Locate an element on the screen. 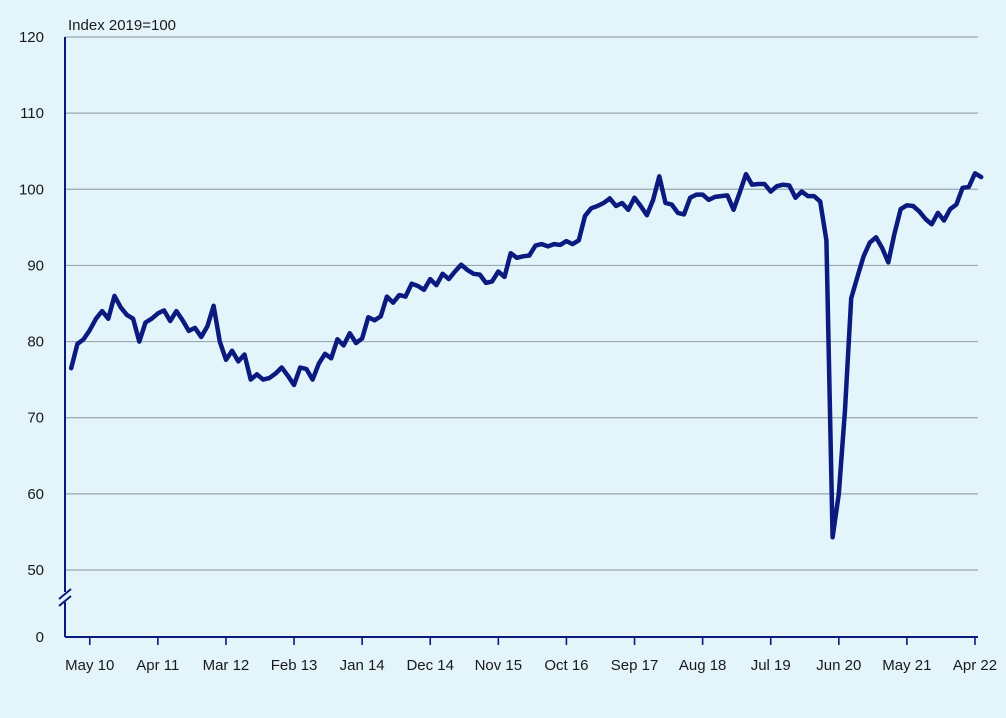  y-tick-label: 110 is located at coordinates (32, 113).